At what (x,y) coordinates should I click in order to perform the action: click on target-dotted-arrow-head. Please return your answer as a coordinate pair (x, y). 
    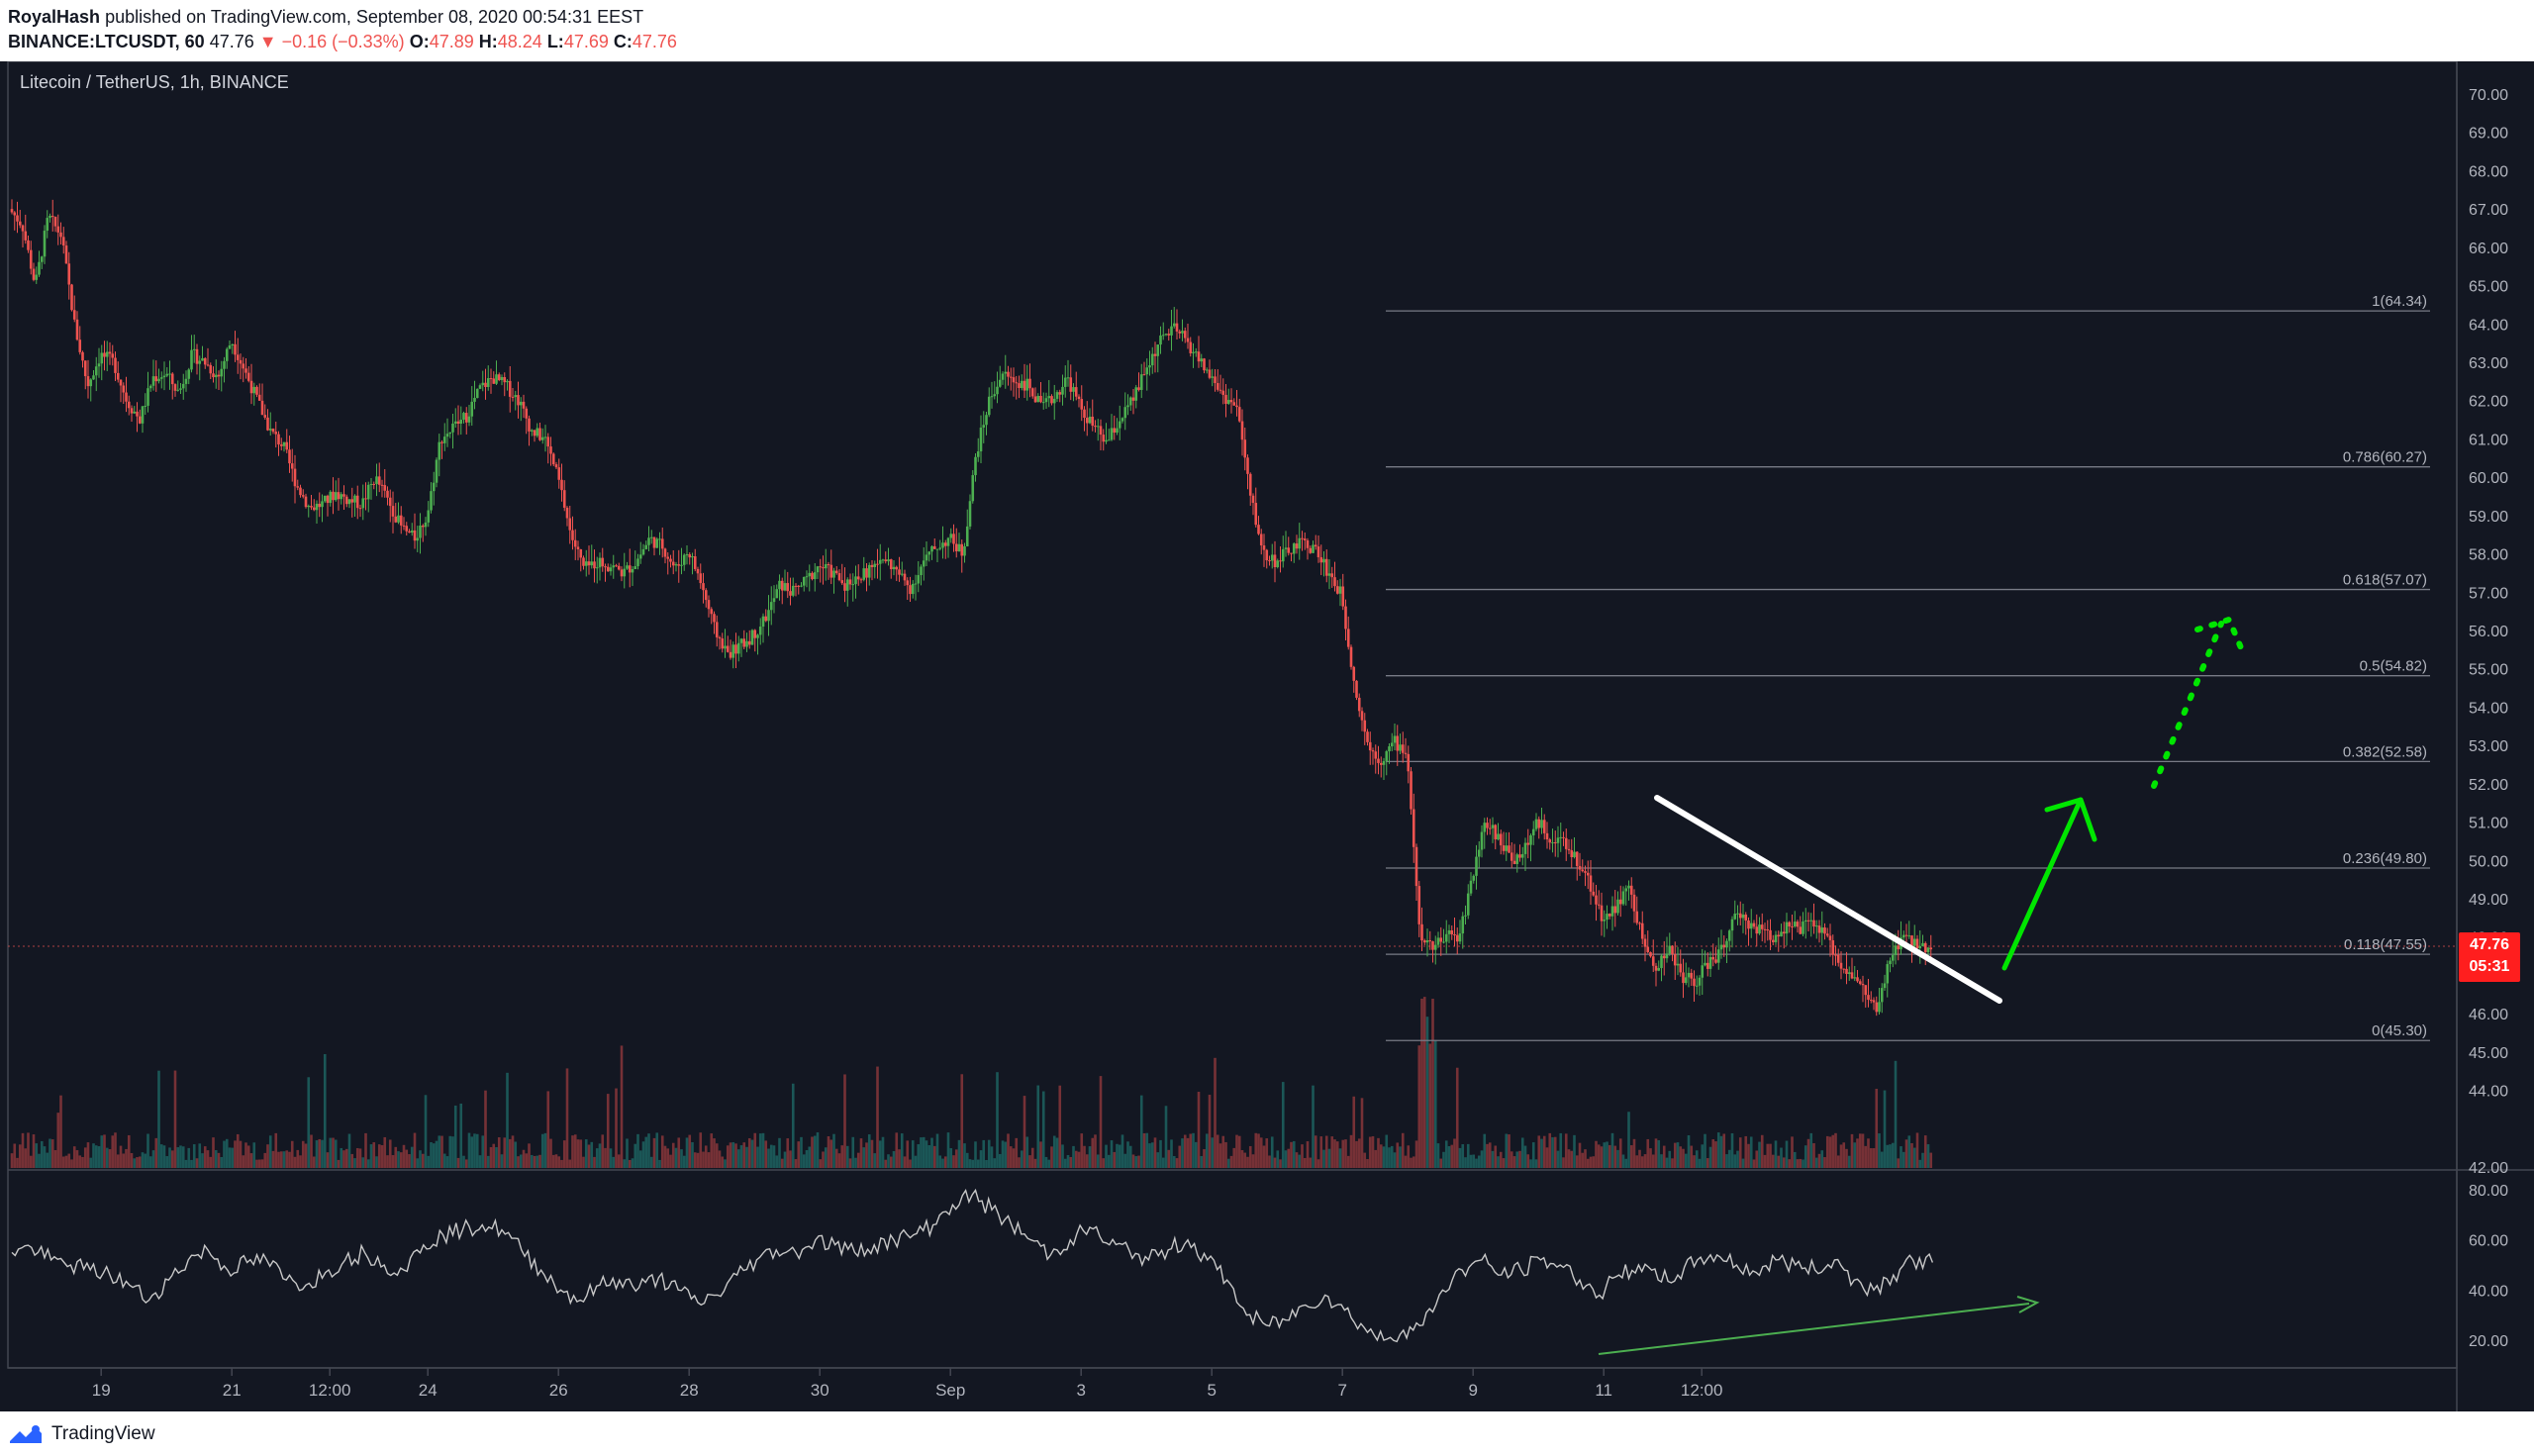
    Looking at the image, I should click on (2221, 638).